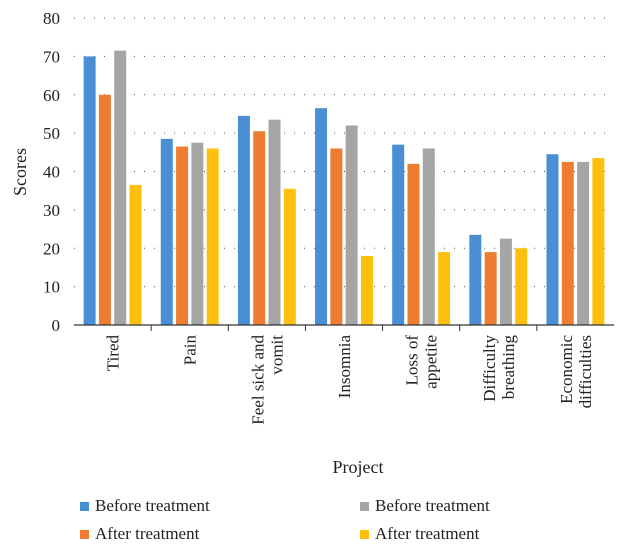  I want to click on y-tick-label: 40, so click(51, 172).